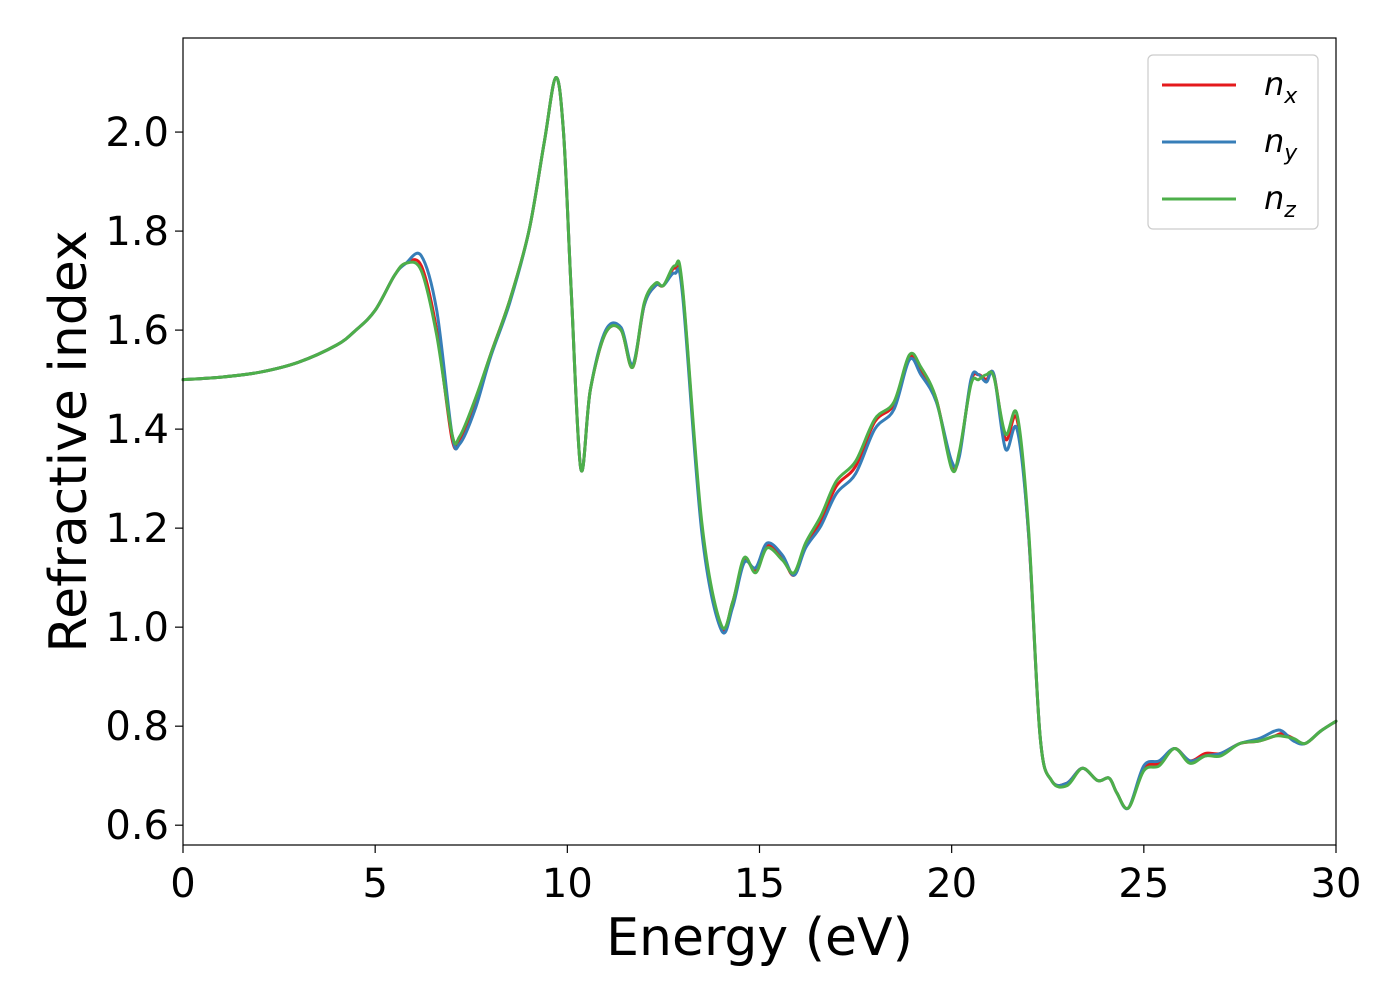  I want to click on x-tick-label: 5, so click(374, 884).